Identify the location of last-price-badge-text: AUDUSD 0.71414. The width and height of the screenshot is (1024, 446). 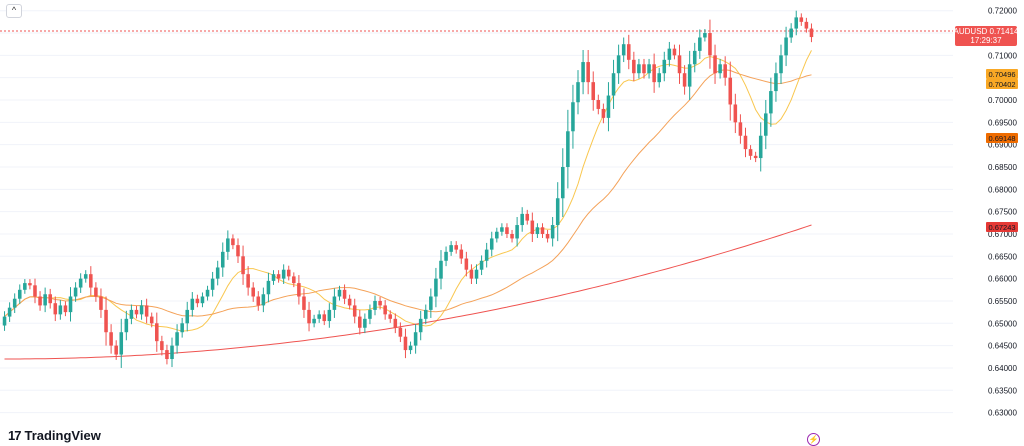
(986, 31).